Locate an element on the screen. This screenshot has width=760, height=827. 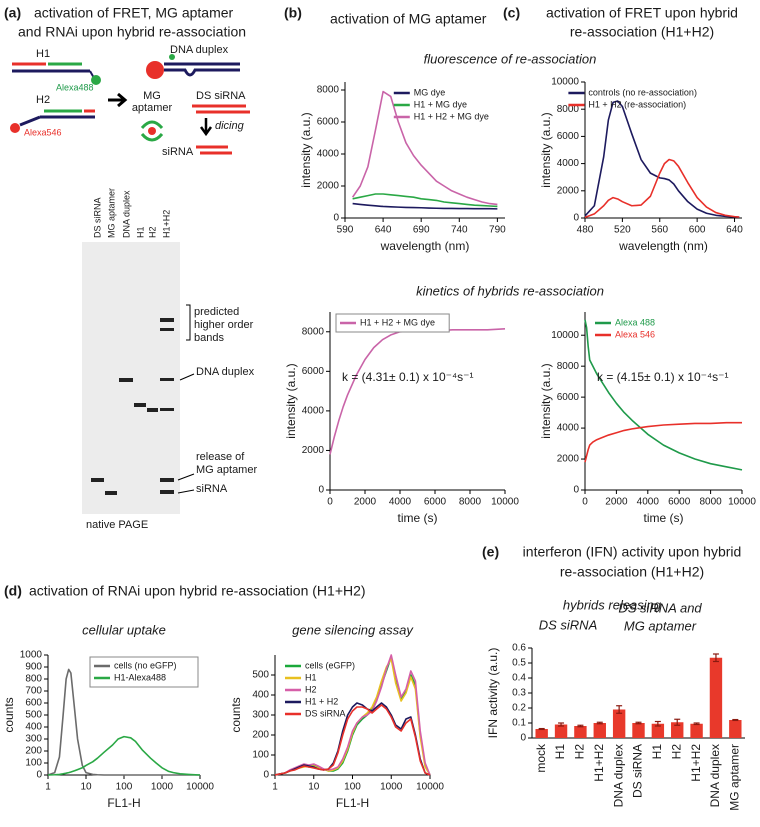
x-tick-label: 600 is located at coordinates (697, 230).